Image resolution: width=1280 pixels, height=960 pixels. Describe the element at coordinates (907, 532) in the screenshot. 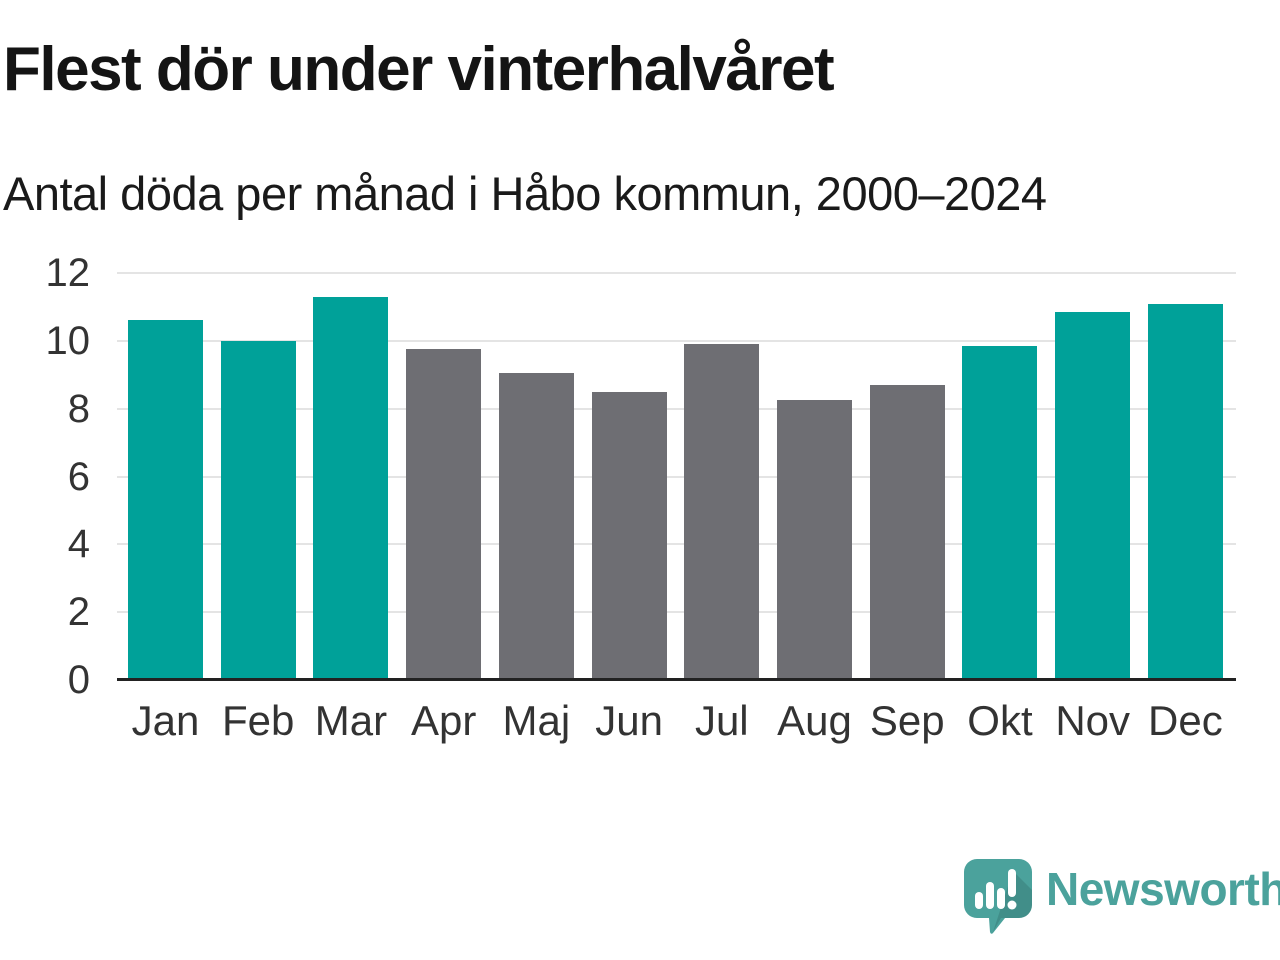

I see `bar-sep` at that location.